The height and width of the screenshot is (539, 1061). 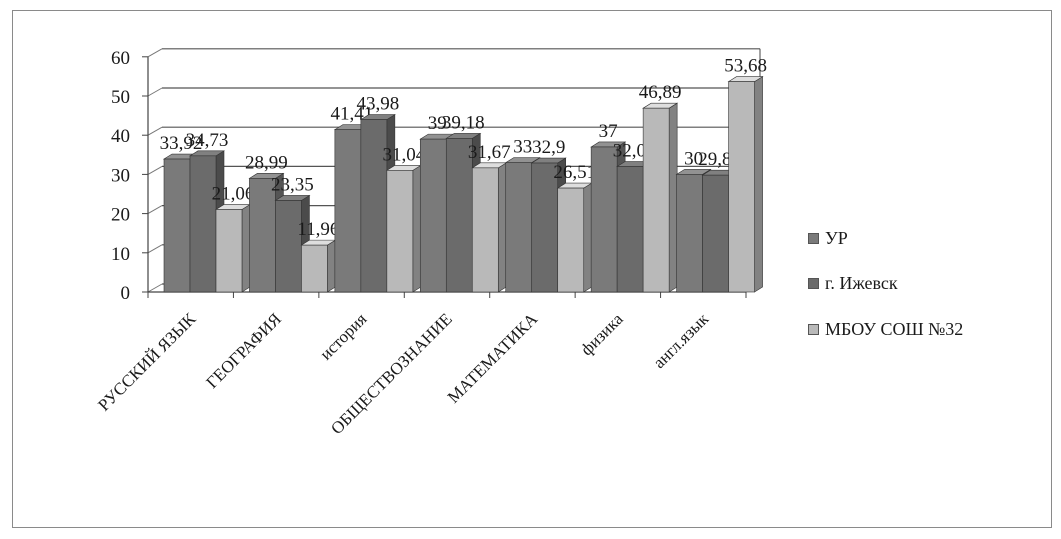 What do you see at coordinates (608, 131) in the screenshot?
I see `data-label: 37` at bounding box center [608, 131].